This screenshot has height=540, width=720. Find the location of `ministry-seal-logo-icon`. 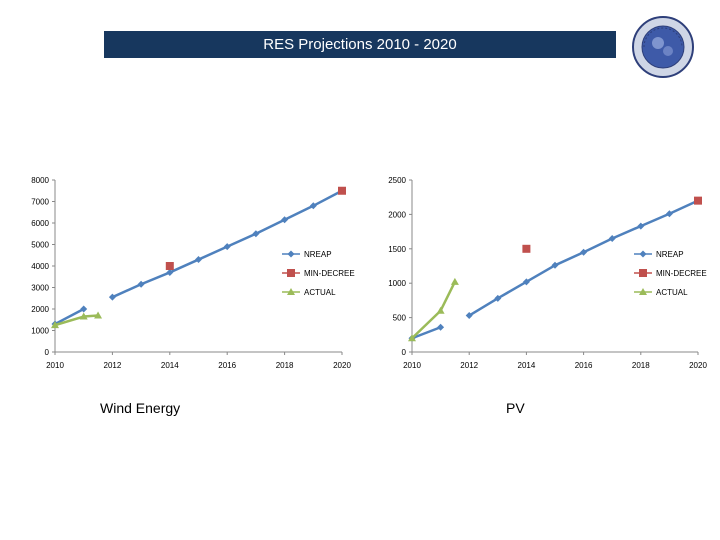

ministry-seal-logo-icon is located at coordinates (663, 47).